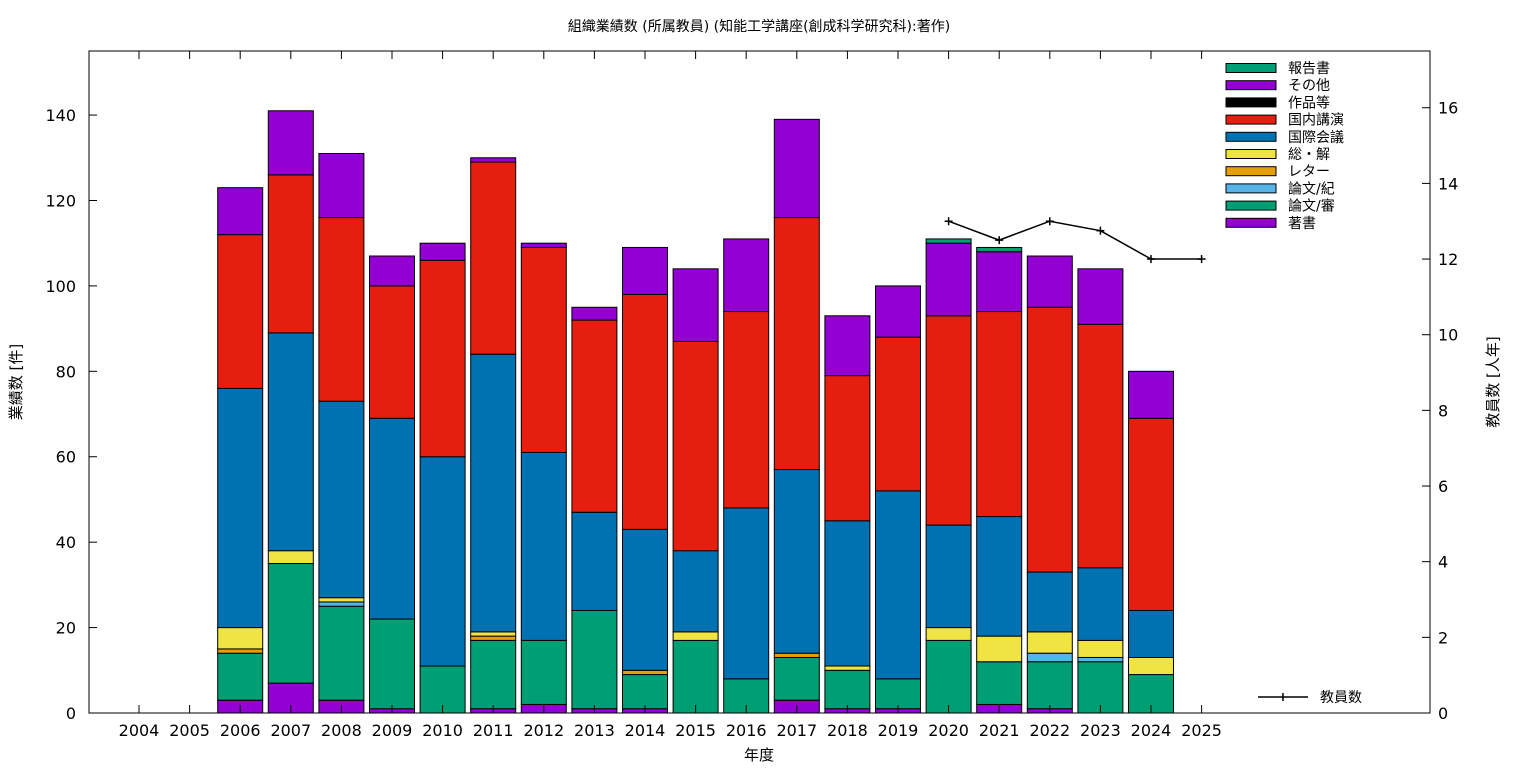 The image size is (1536, 768). I want to click on legend-label: 論文/紀, so click(1311, 189).